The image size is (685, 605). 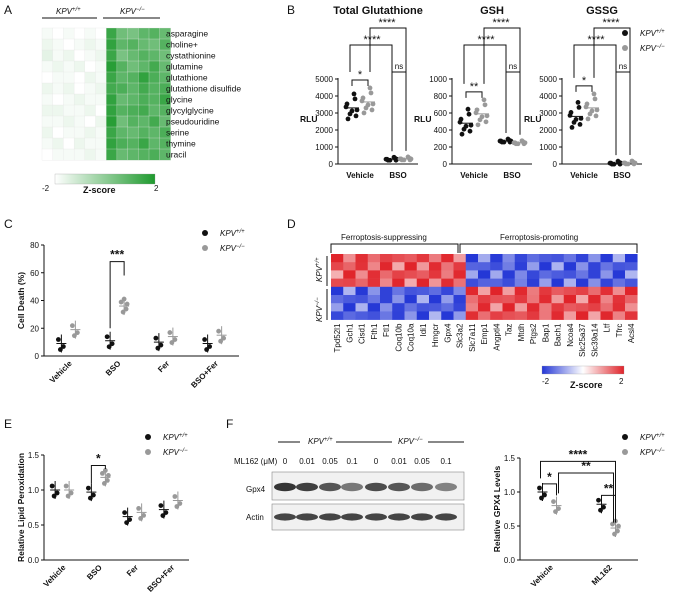 What do you see at coordinates (623, 66) in the screenshot?
I see `sig-label: ns` at bounding box center [623, 66].